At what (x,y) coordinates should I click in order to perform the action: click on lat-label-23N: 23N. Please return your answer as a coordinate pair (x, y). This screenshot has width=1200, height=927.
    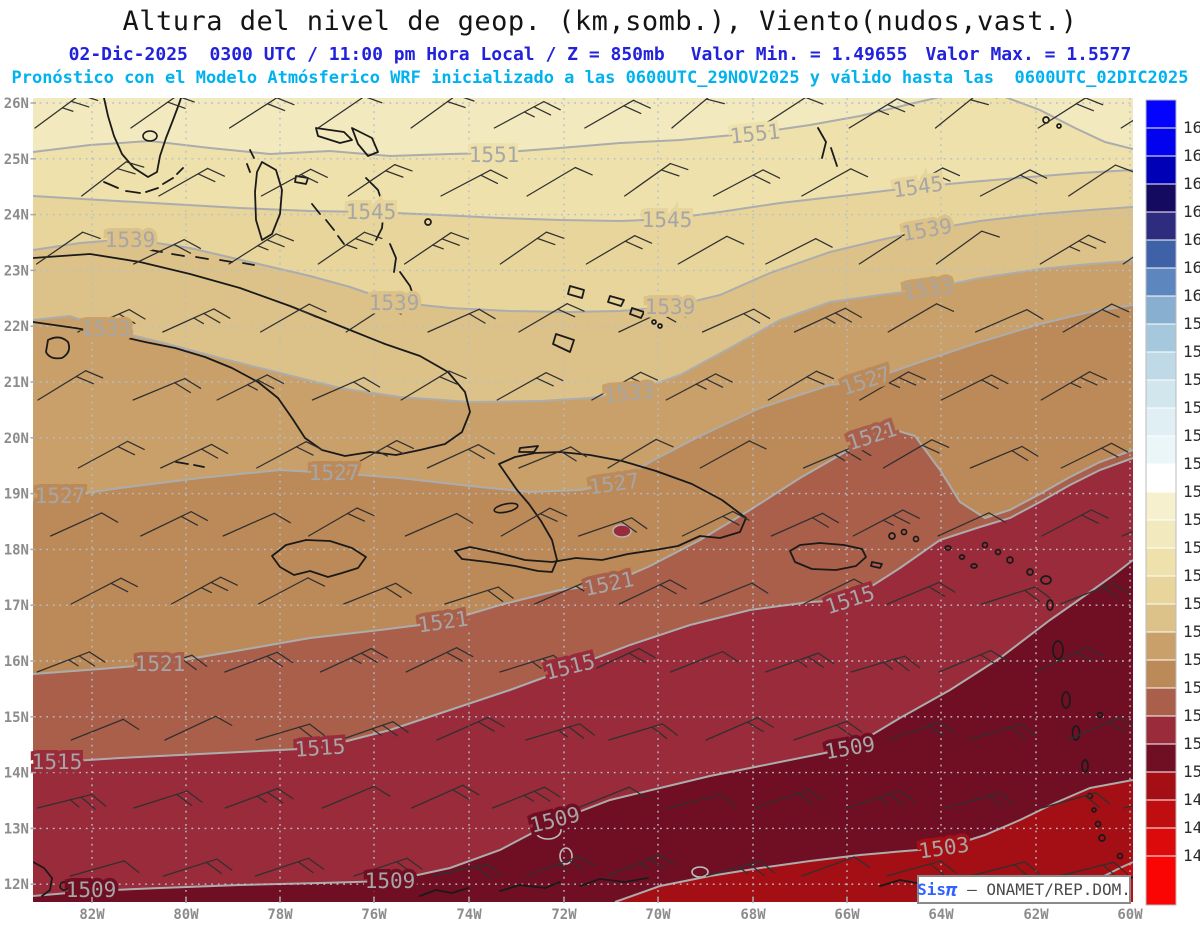
    Looking at the image, I should click on (16, 271).